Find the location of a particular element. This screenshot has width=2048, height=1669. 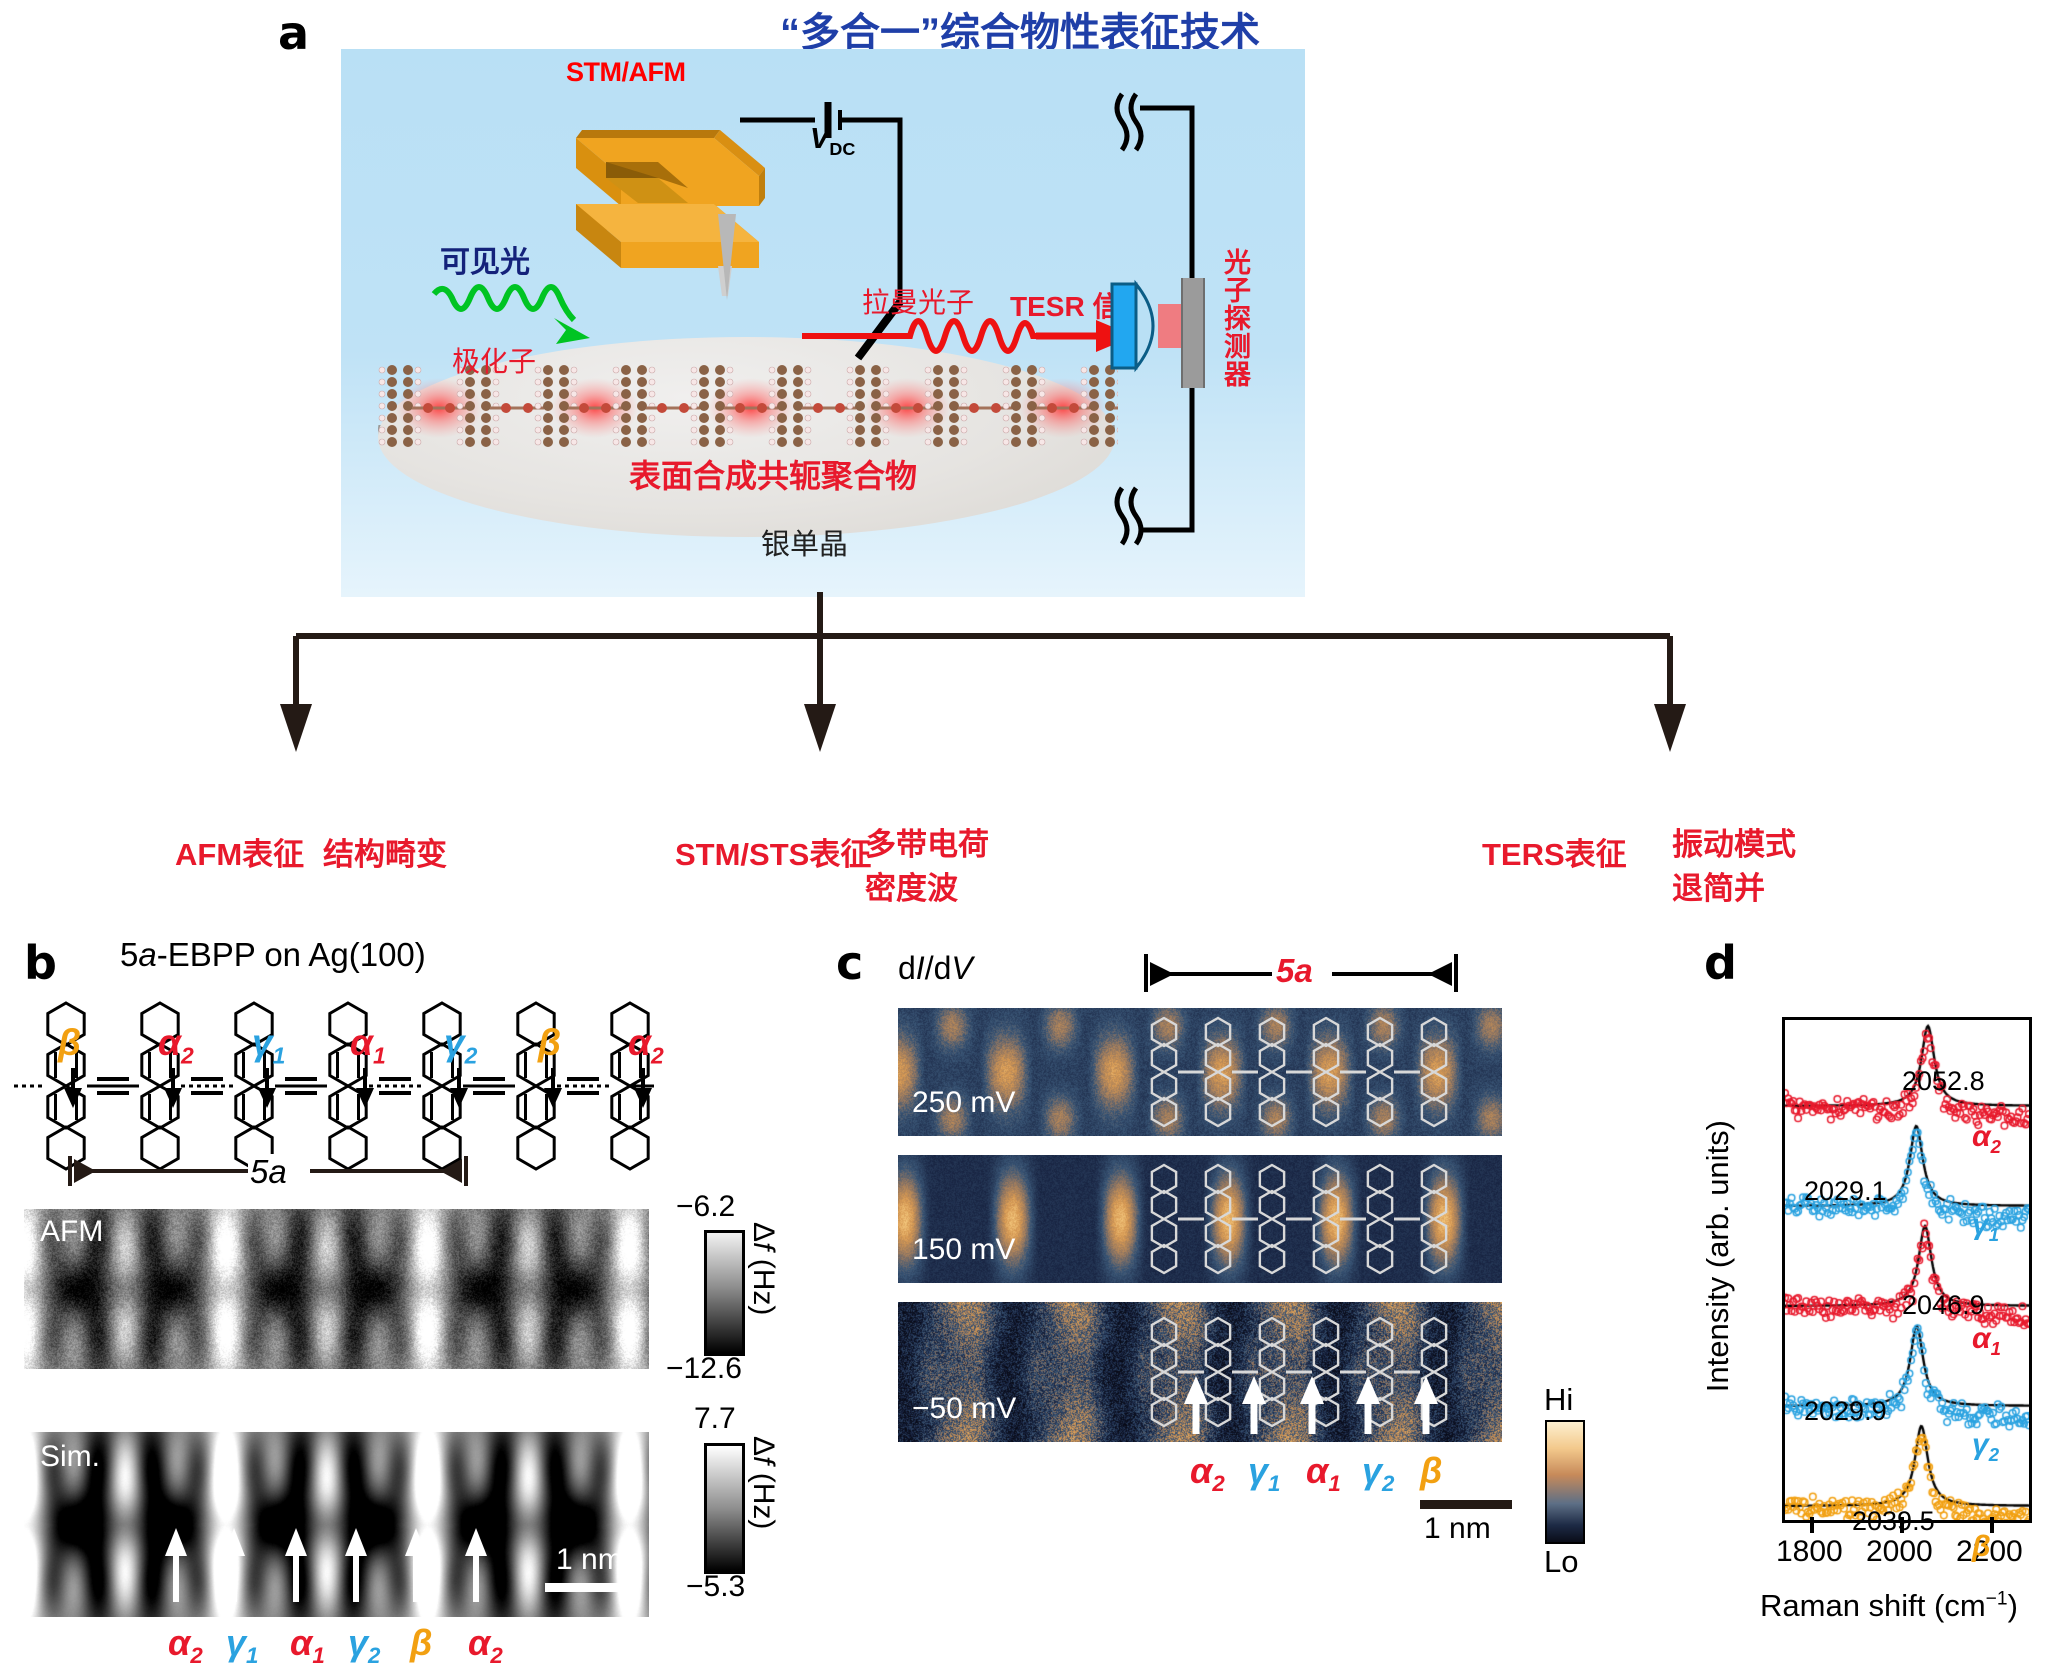

bias-label-1: 150 mV is located at coordinates (964, 1249).